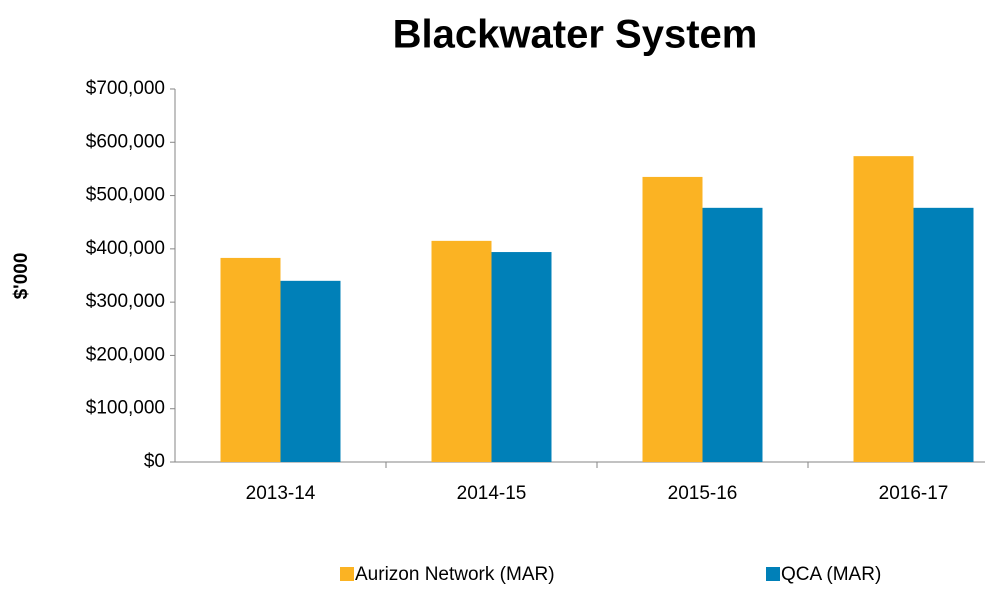 The width and height of the screenshot is (989, 592). I want to click on y-tick-label: $500,000, so click(125, 195).